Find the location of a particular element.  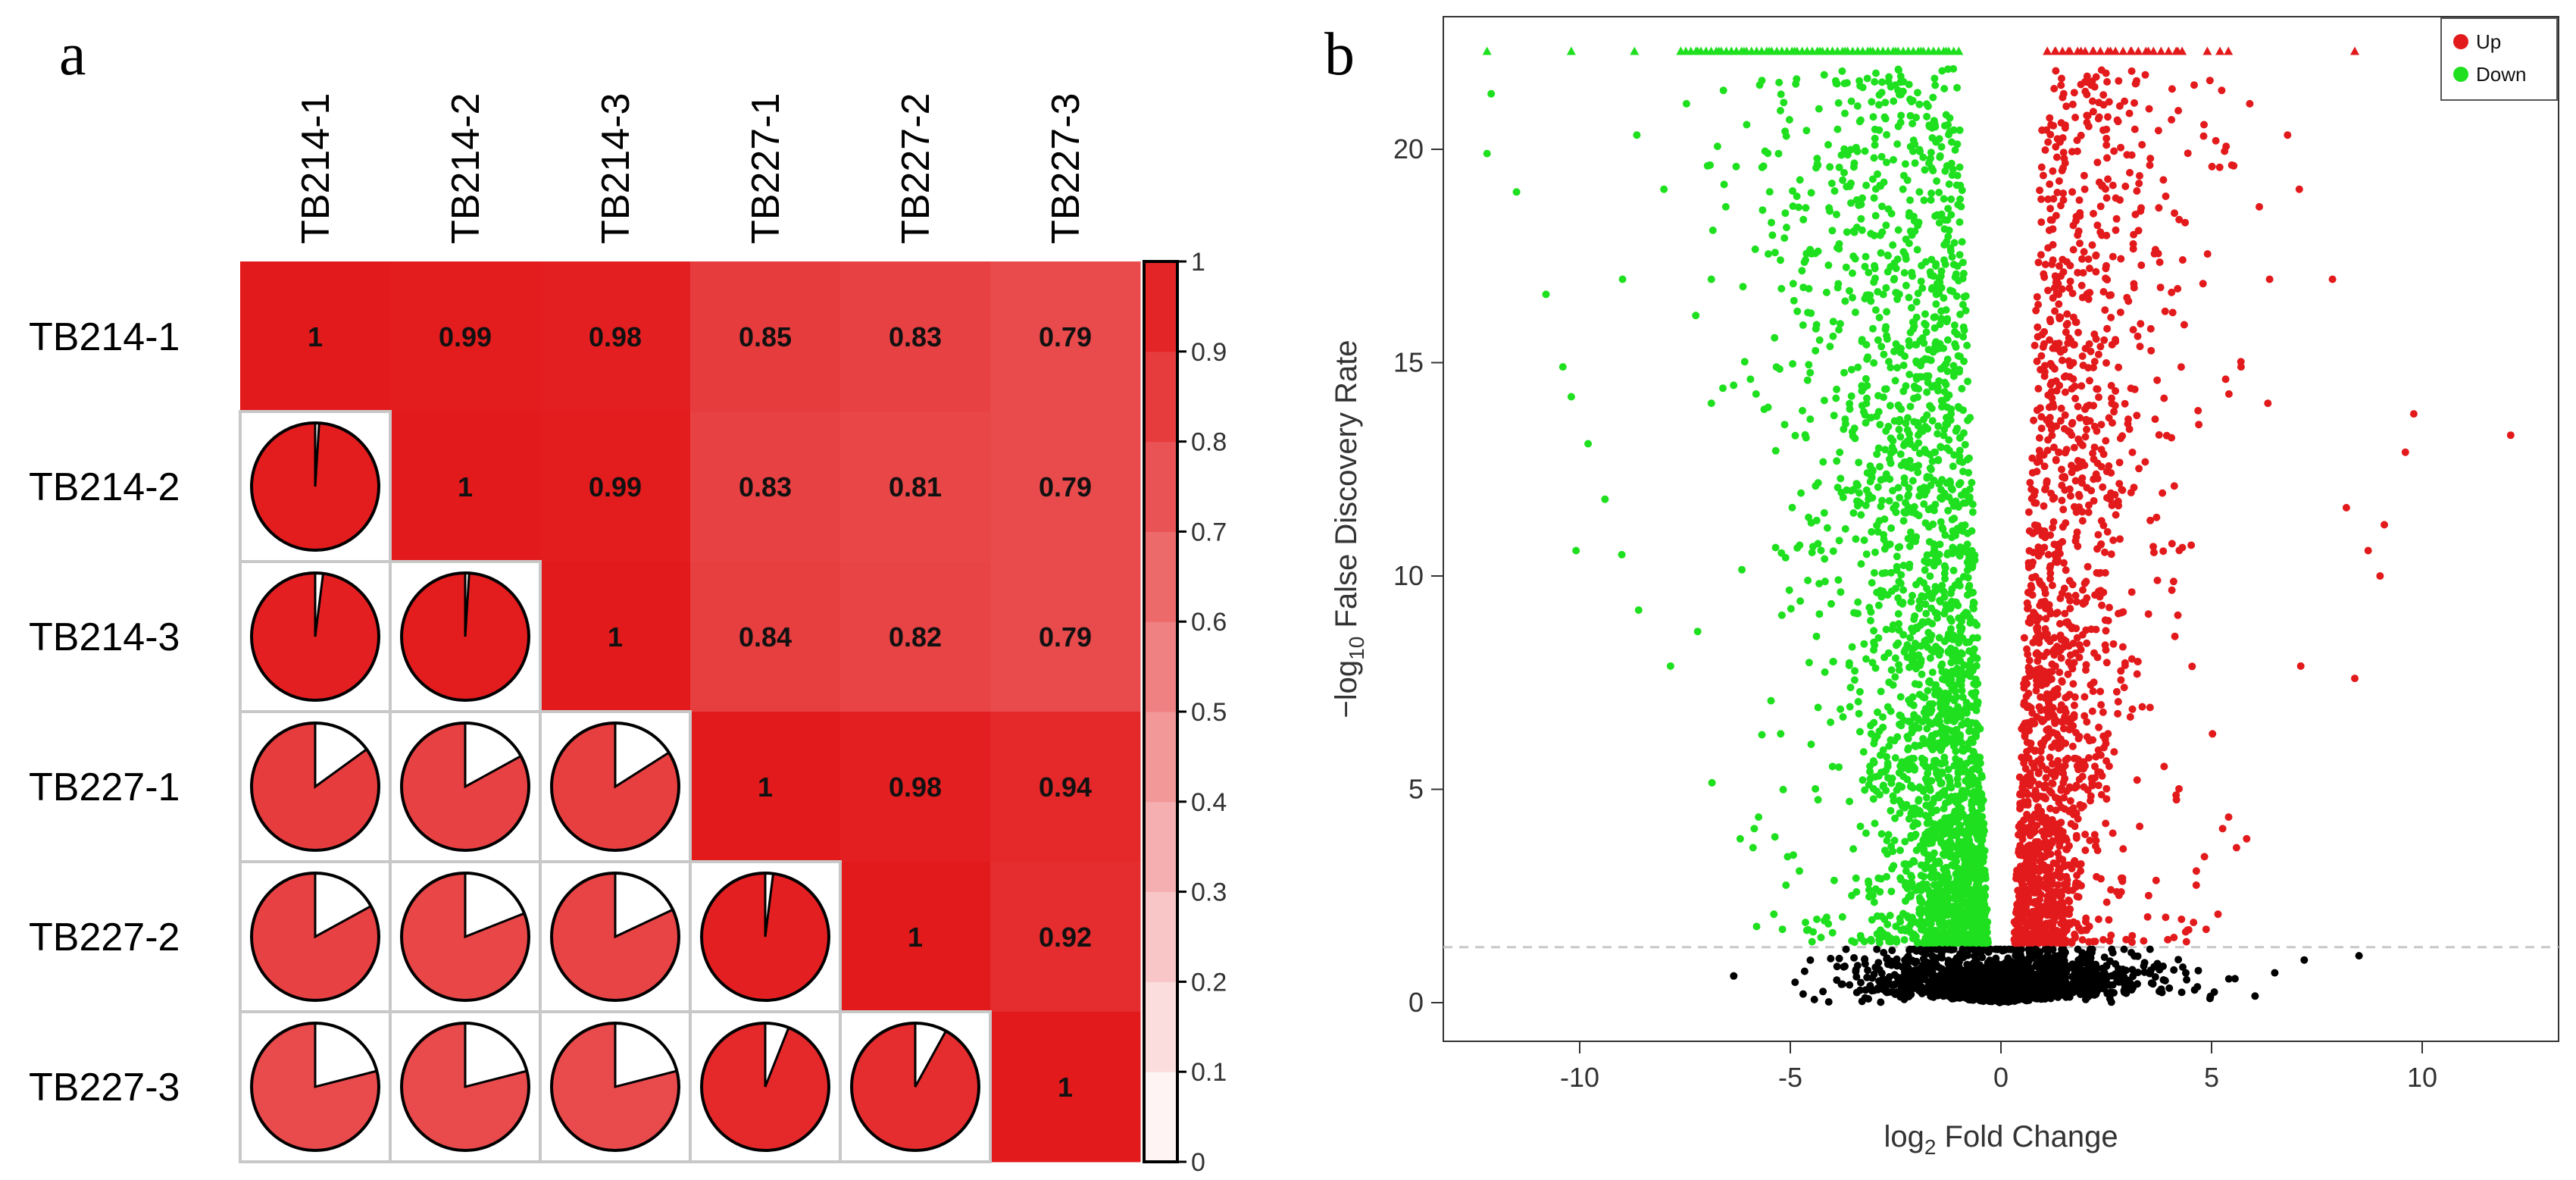

colorbar-tick-label-0.6: 0.6 is located at coordinates (1209, 622).